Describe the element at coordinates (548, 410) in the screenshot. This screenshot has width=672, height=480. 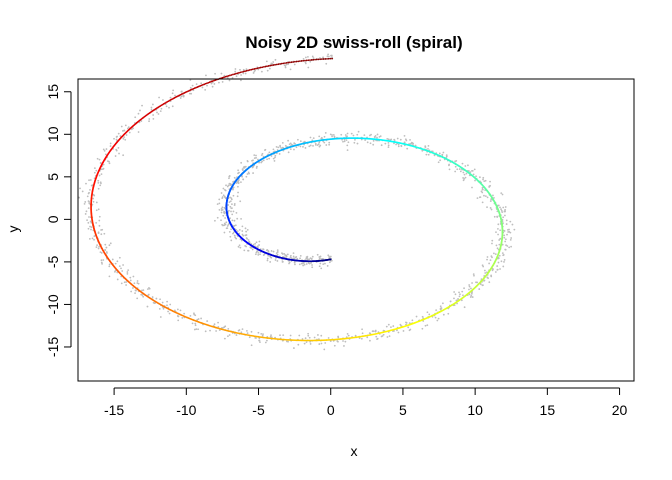
I see `x-tick-label: 15` at that location.